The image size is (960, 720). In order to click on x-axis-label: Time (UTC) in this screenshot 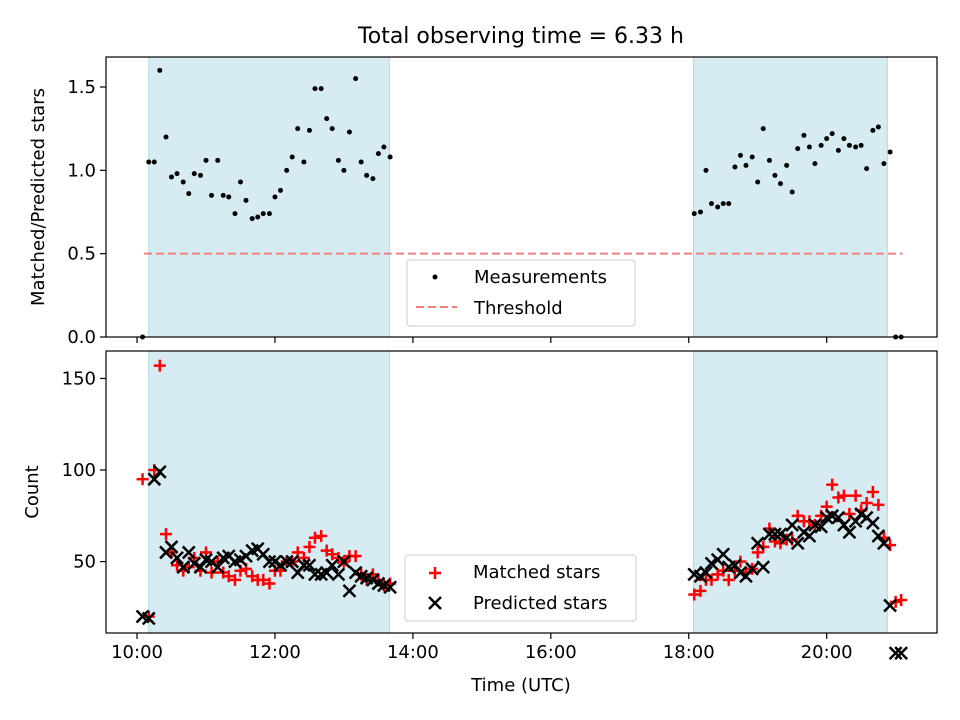, I will do `click(520, 685)`.